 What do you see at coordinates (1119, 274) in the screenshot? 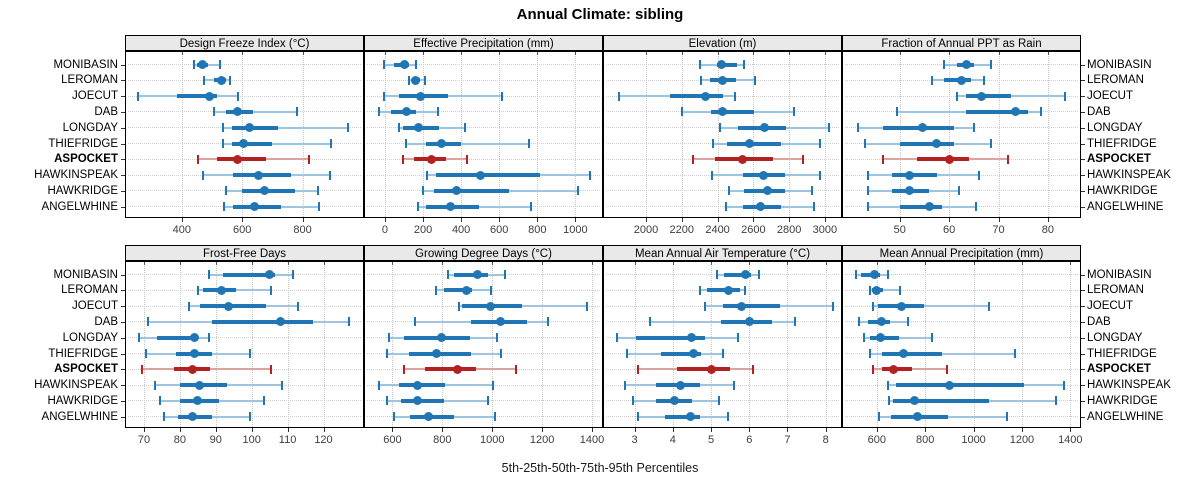
I see `station-label-right: MONIBASIN` at bounding box center [1119, 274].